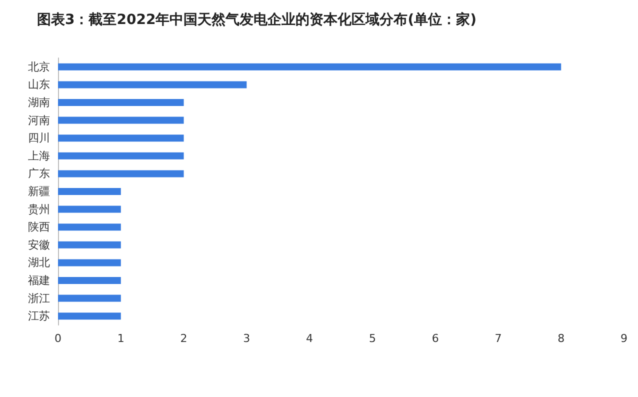 The height and width of the screenshot is (397, 638). I want to click on x-tick-label: 5, so click(372, 338).